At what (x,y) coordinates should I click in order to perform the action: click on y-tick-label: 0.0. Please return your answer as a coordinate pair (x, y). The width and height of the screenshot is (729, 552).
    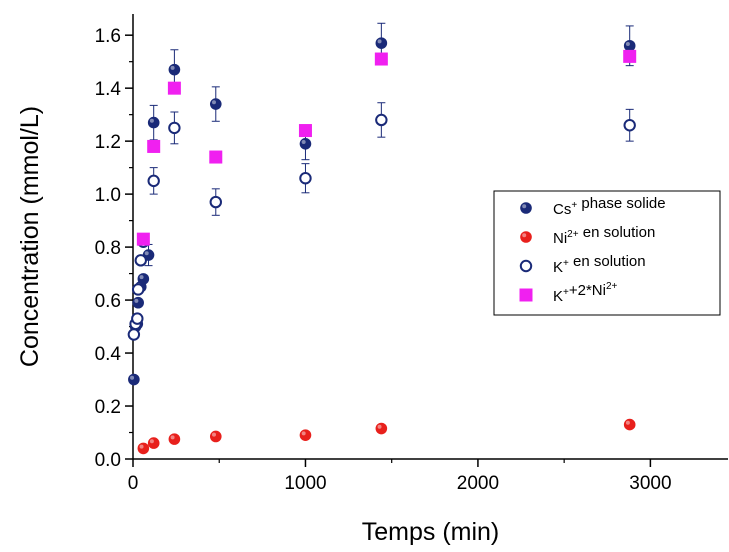
    Looking at the image, I should click on (108, 460).